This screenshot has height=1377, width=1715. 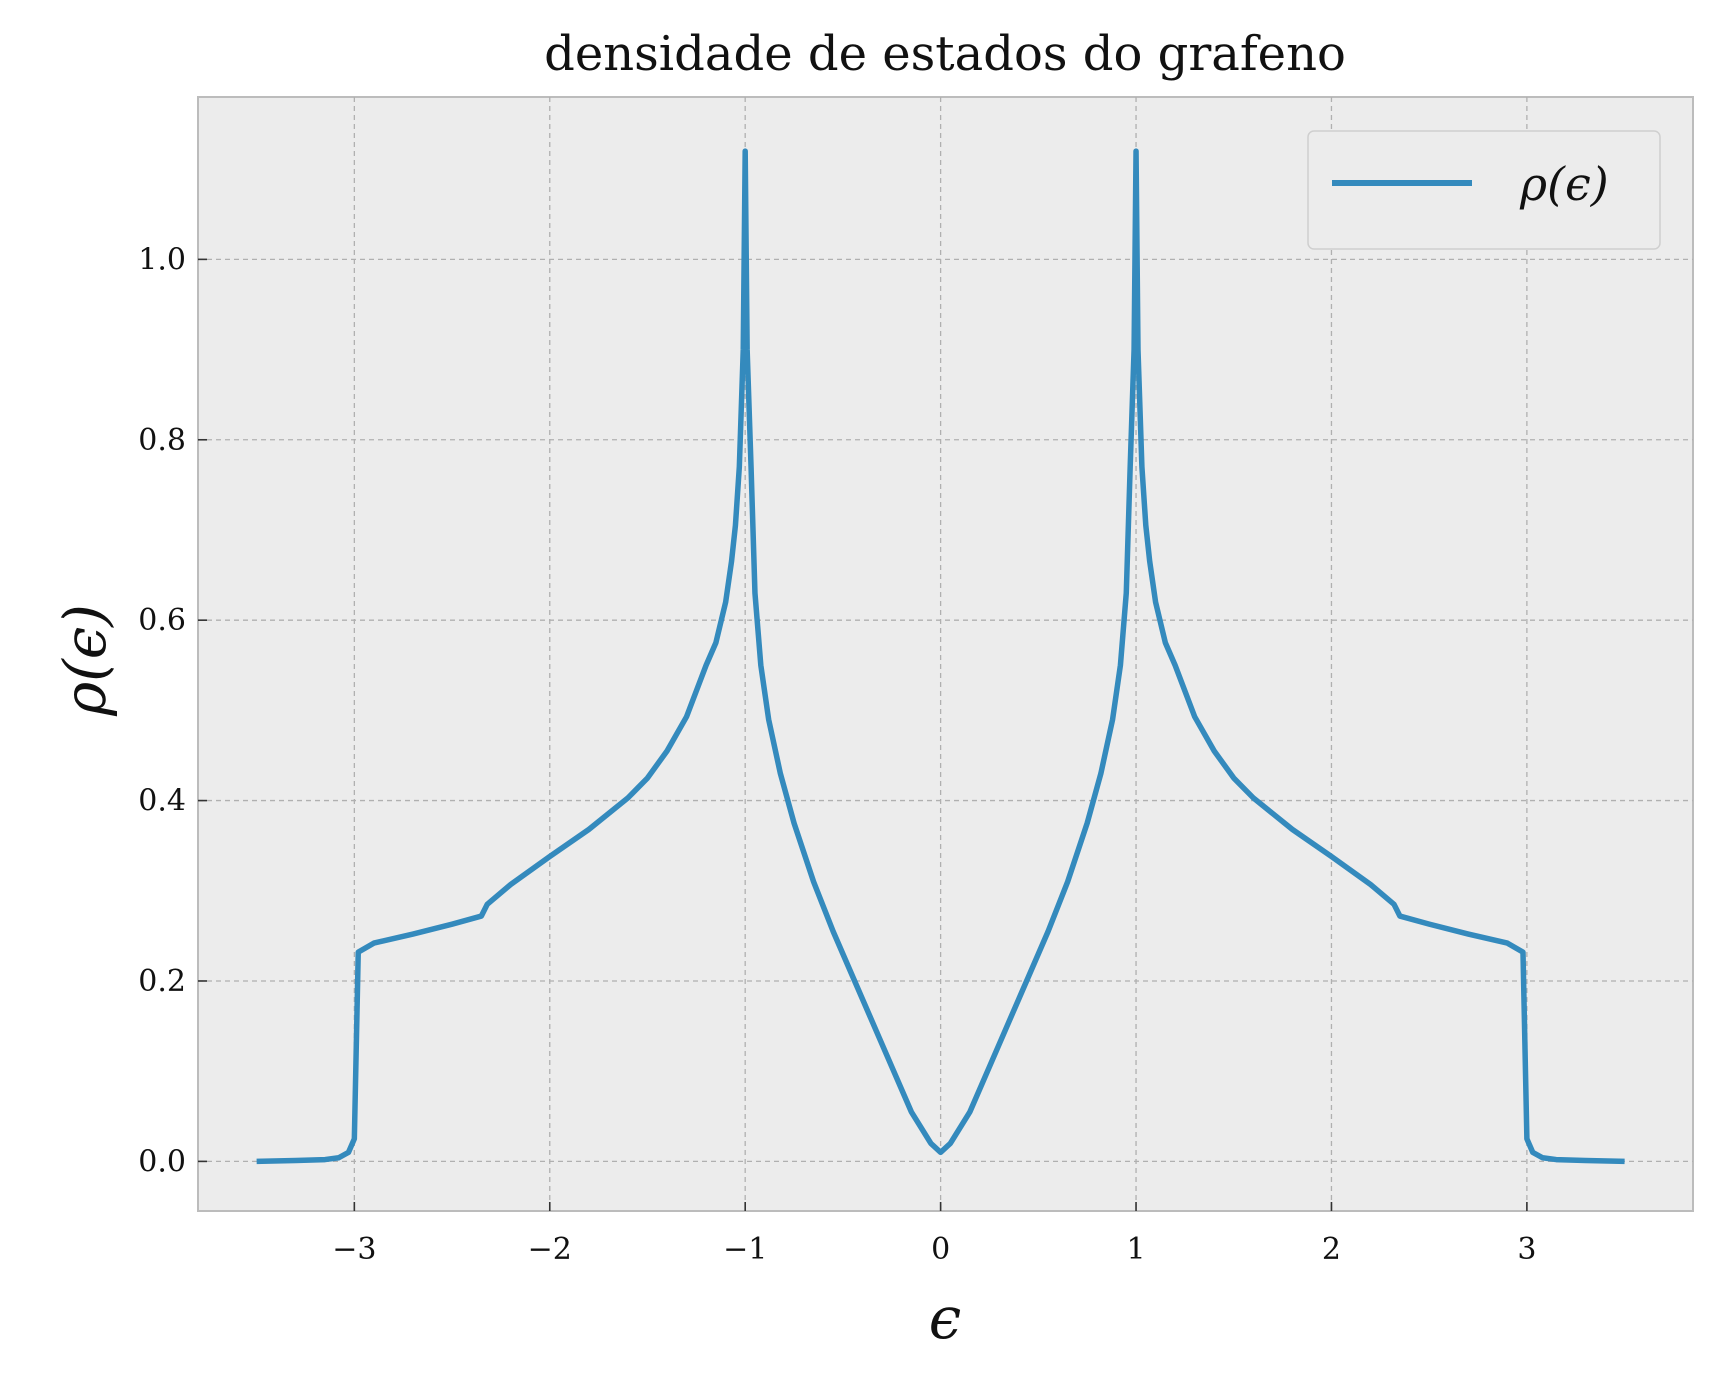 I want to click on y-axis-label: ρ(ϵ), so click(x=85, y=660).